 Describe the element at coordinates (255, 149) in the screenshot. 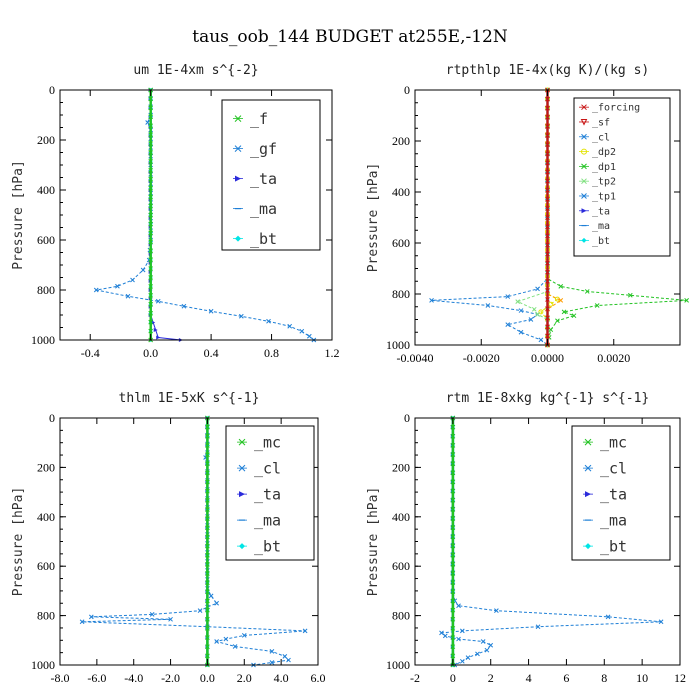

I see `legend-entry-gf: _gf` at that location.